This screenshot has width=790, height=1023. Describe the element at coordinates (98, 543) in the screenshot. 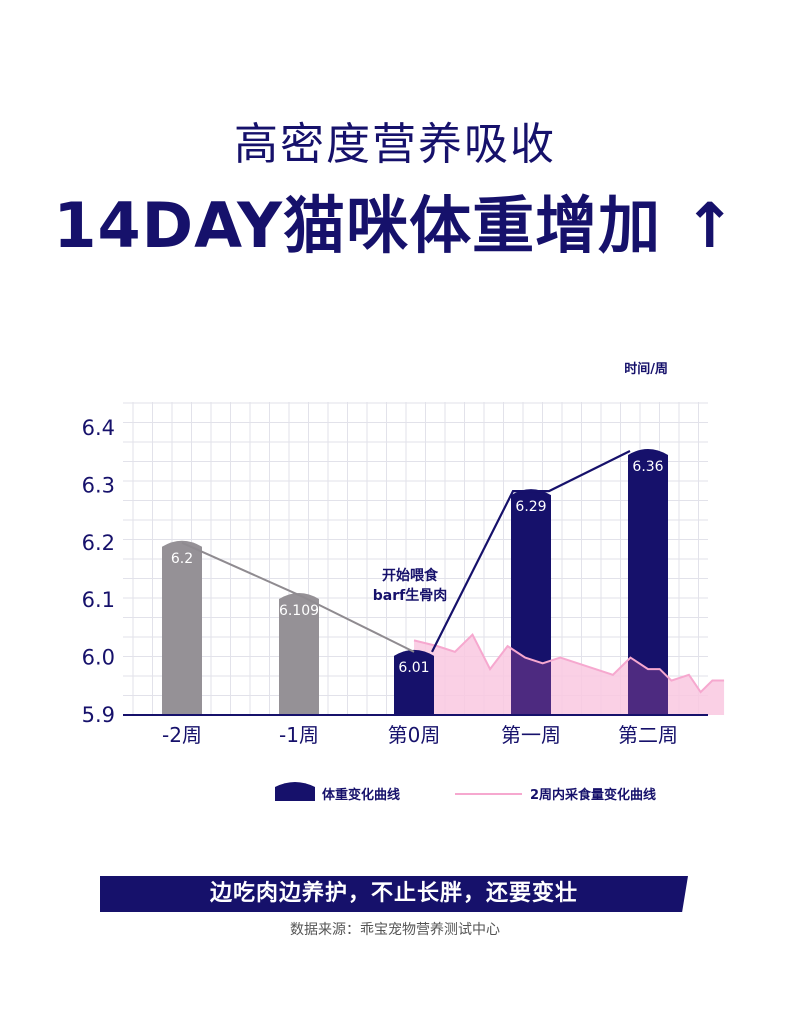

I see `y-tick-label: 6.2` at that location.